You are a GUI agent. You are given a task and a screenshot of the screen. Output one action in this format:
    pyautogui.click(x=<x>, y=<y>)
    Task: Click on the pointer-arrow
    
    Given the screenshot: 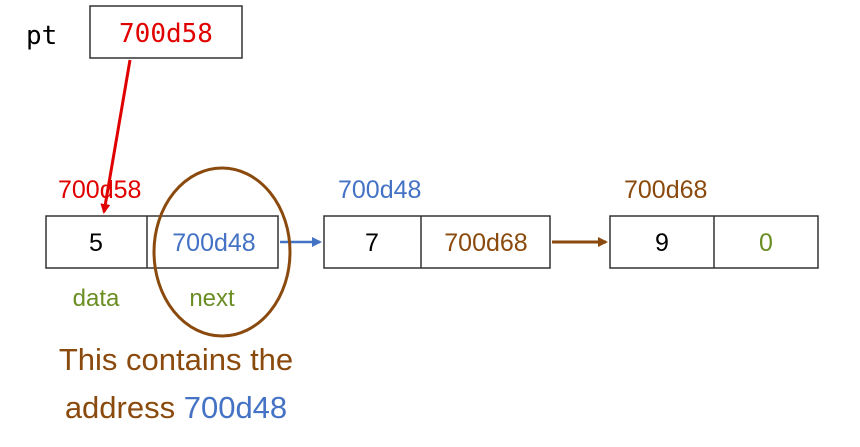 What is the action you would take?
    pyautogui.click(x=116, y=136)
    